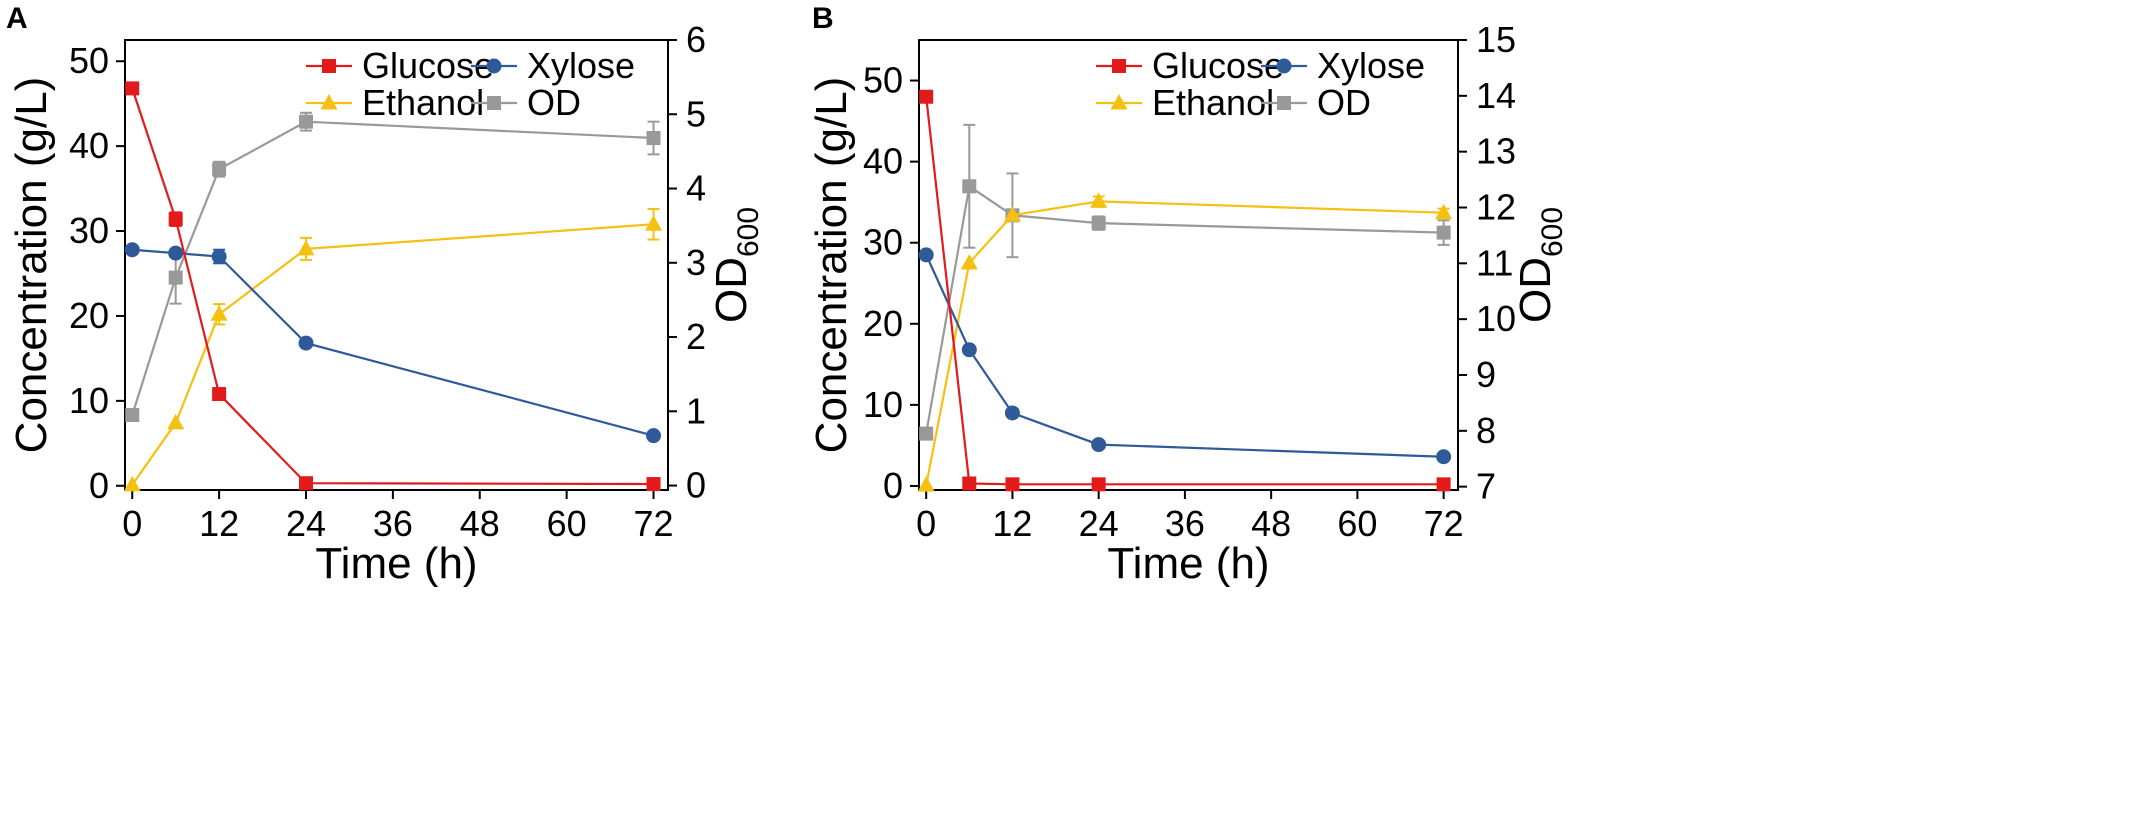  I want to click on chart-a-y2-tick-label: 5, so click(696, 113).